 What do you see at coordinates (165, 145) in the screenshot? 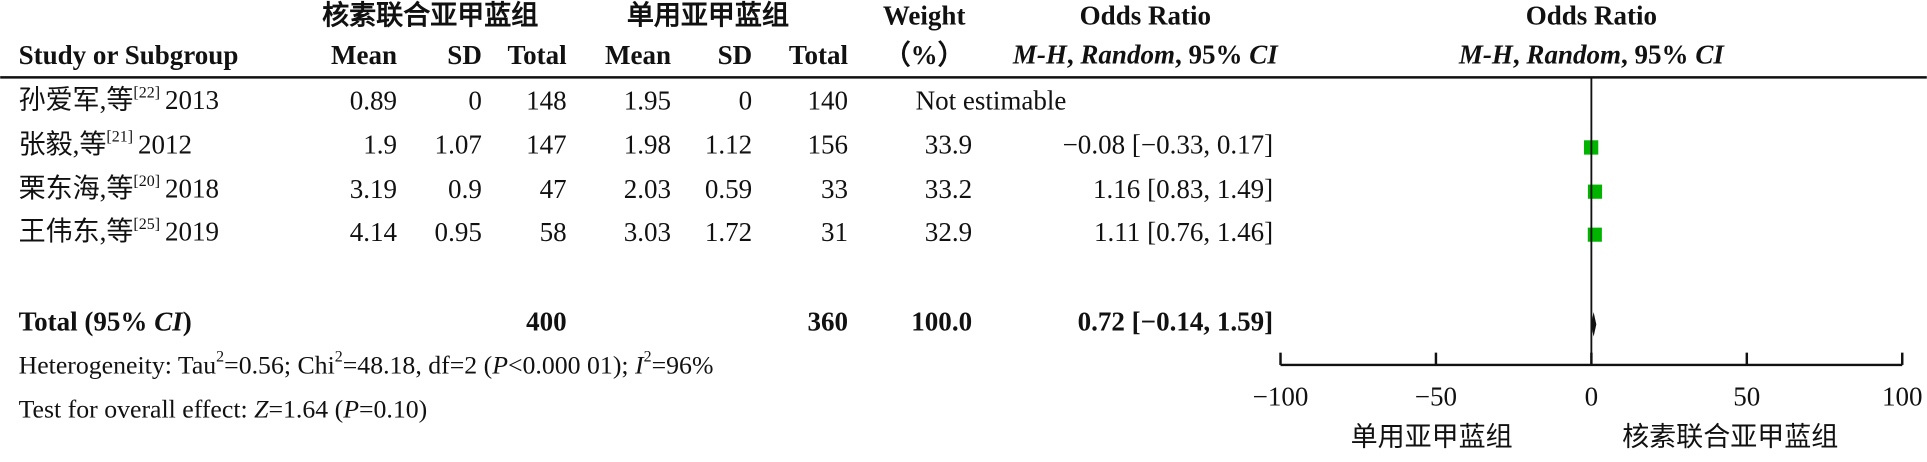
I see `study-year: 2012` at bounding box center [165, 145].